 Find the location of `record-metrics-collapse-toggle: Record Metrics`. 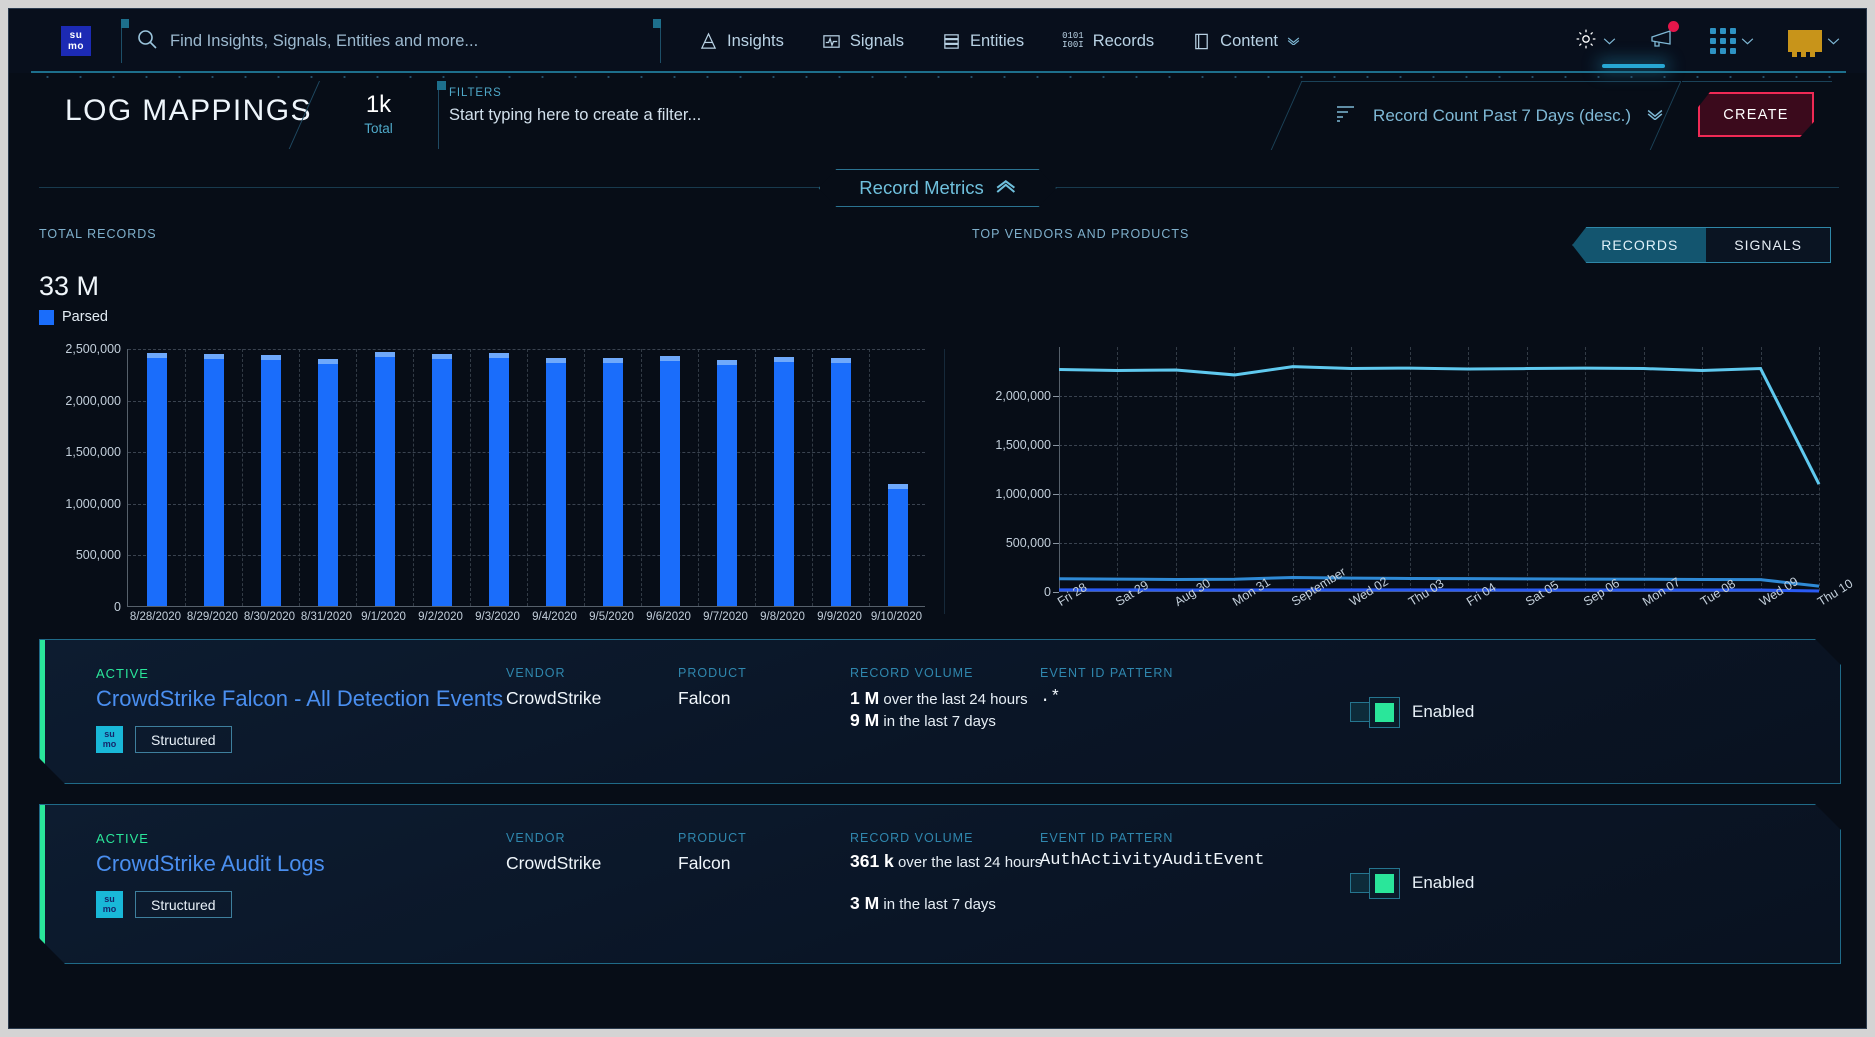

record-metrics-collapse-toggle: Record Metrics is located at coordinates (937, 188).